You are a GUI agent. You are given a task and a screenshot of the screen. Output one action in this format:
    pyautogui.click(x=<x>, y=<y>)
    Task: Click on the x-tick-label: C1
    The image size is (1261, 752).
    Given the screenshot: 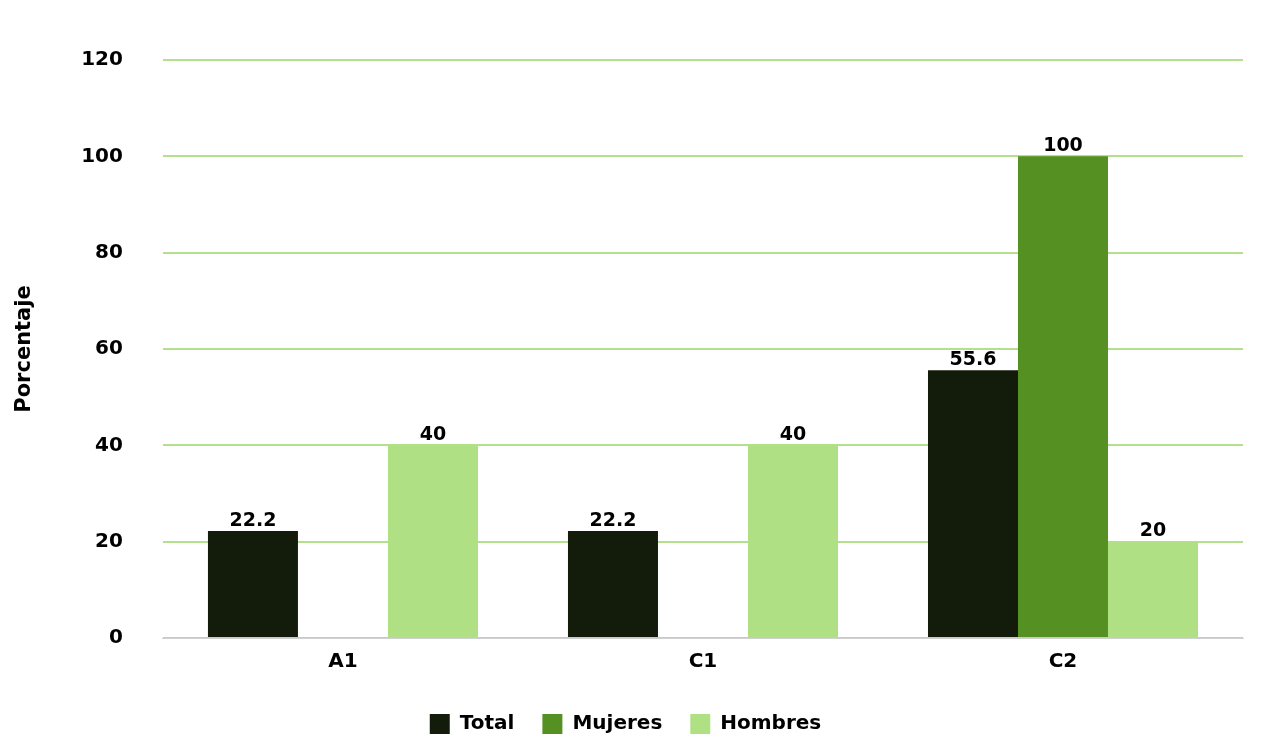 What is the action you would take?
    pyautogui.click(x=703, y=660)
    